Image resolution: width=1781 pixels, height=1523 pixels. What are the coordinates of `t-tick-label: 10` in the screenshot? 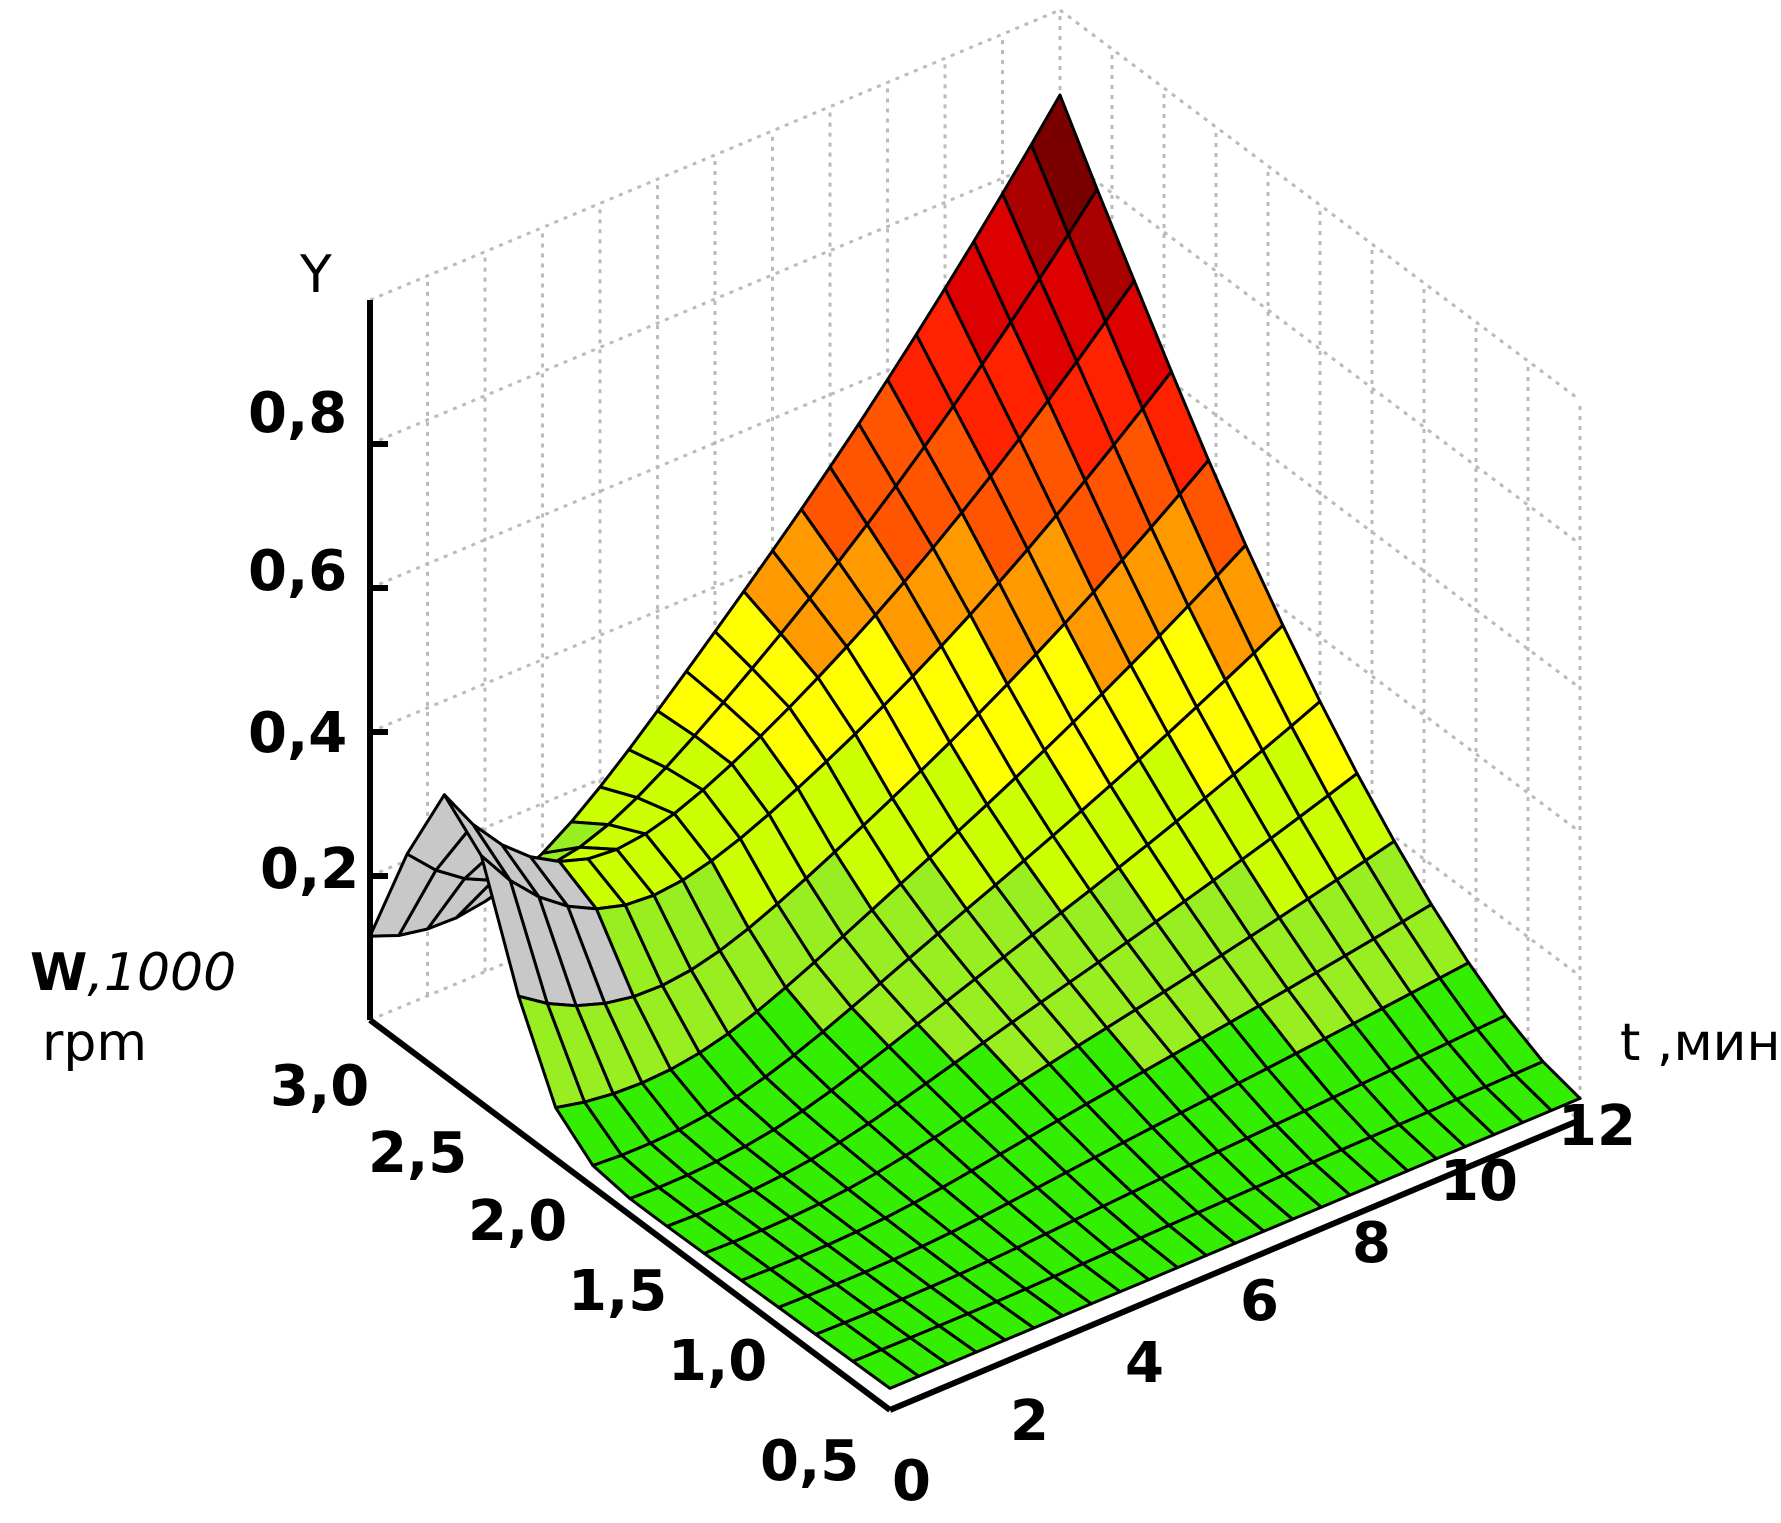 It's located at (1479, 1181).